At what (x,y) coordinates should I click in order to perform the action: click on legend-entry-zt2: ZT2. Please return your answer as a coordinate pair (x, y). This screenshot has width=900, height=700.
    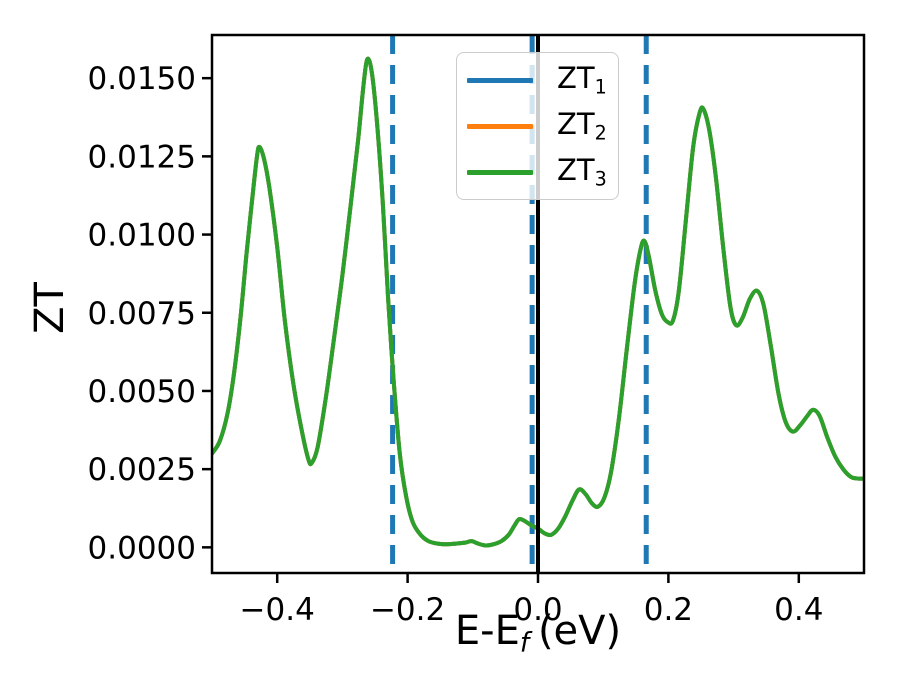
    Looking at the image, I should click on (537, 126).